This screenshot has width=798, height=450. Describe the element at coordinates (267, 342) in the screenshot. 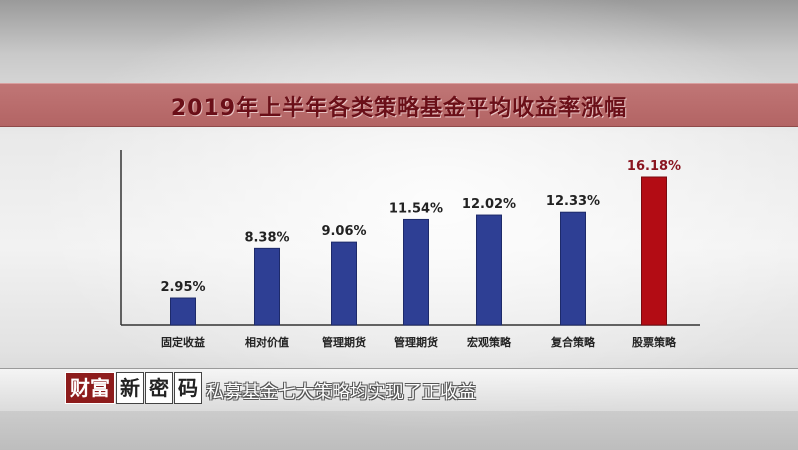

I see `category-label: 相对价值` at that location.